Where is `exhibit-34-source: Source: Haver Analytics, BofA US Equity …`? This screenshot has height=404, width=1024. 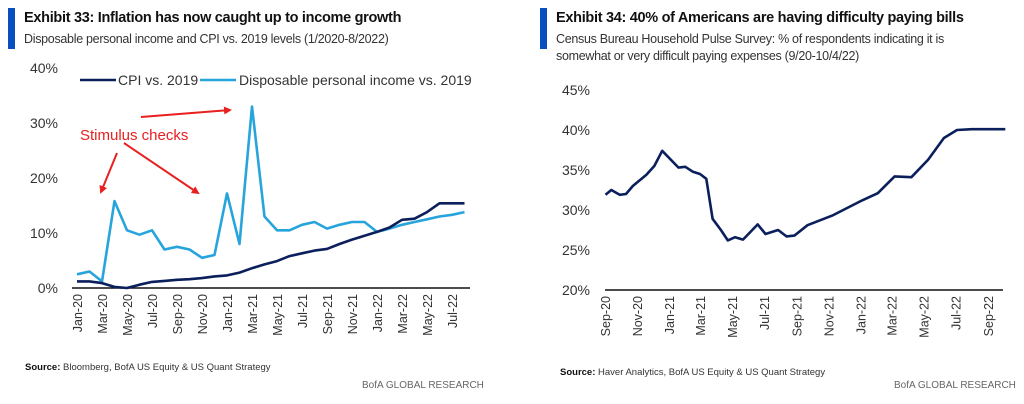
exhibit-34-source: Source: Haver Analytics, BofA US Equity … is located at coordinates (692, 372).